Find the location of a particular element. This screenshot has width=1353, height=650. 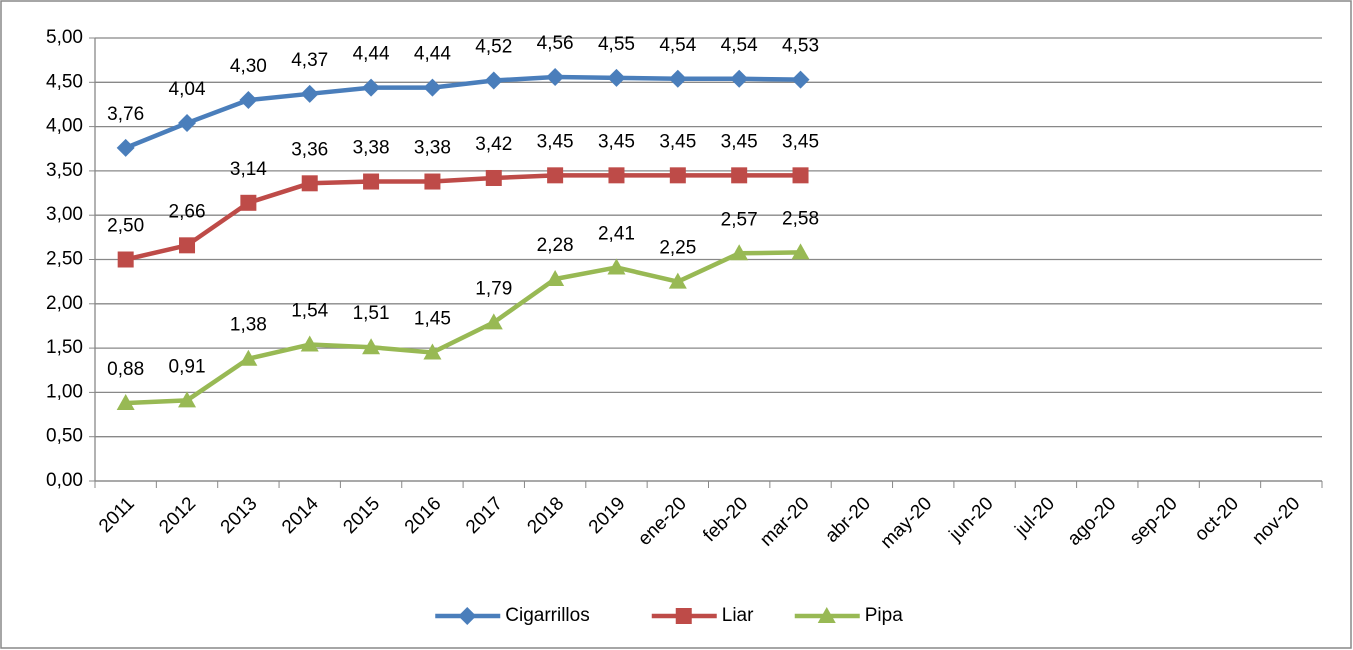

y-tick-label: 2,00 is located at coordinates (64, 303).